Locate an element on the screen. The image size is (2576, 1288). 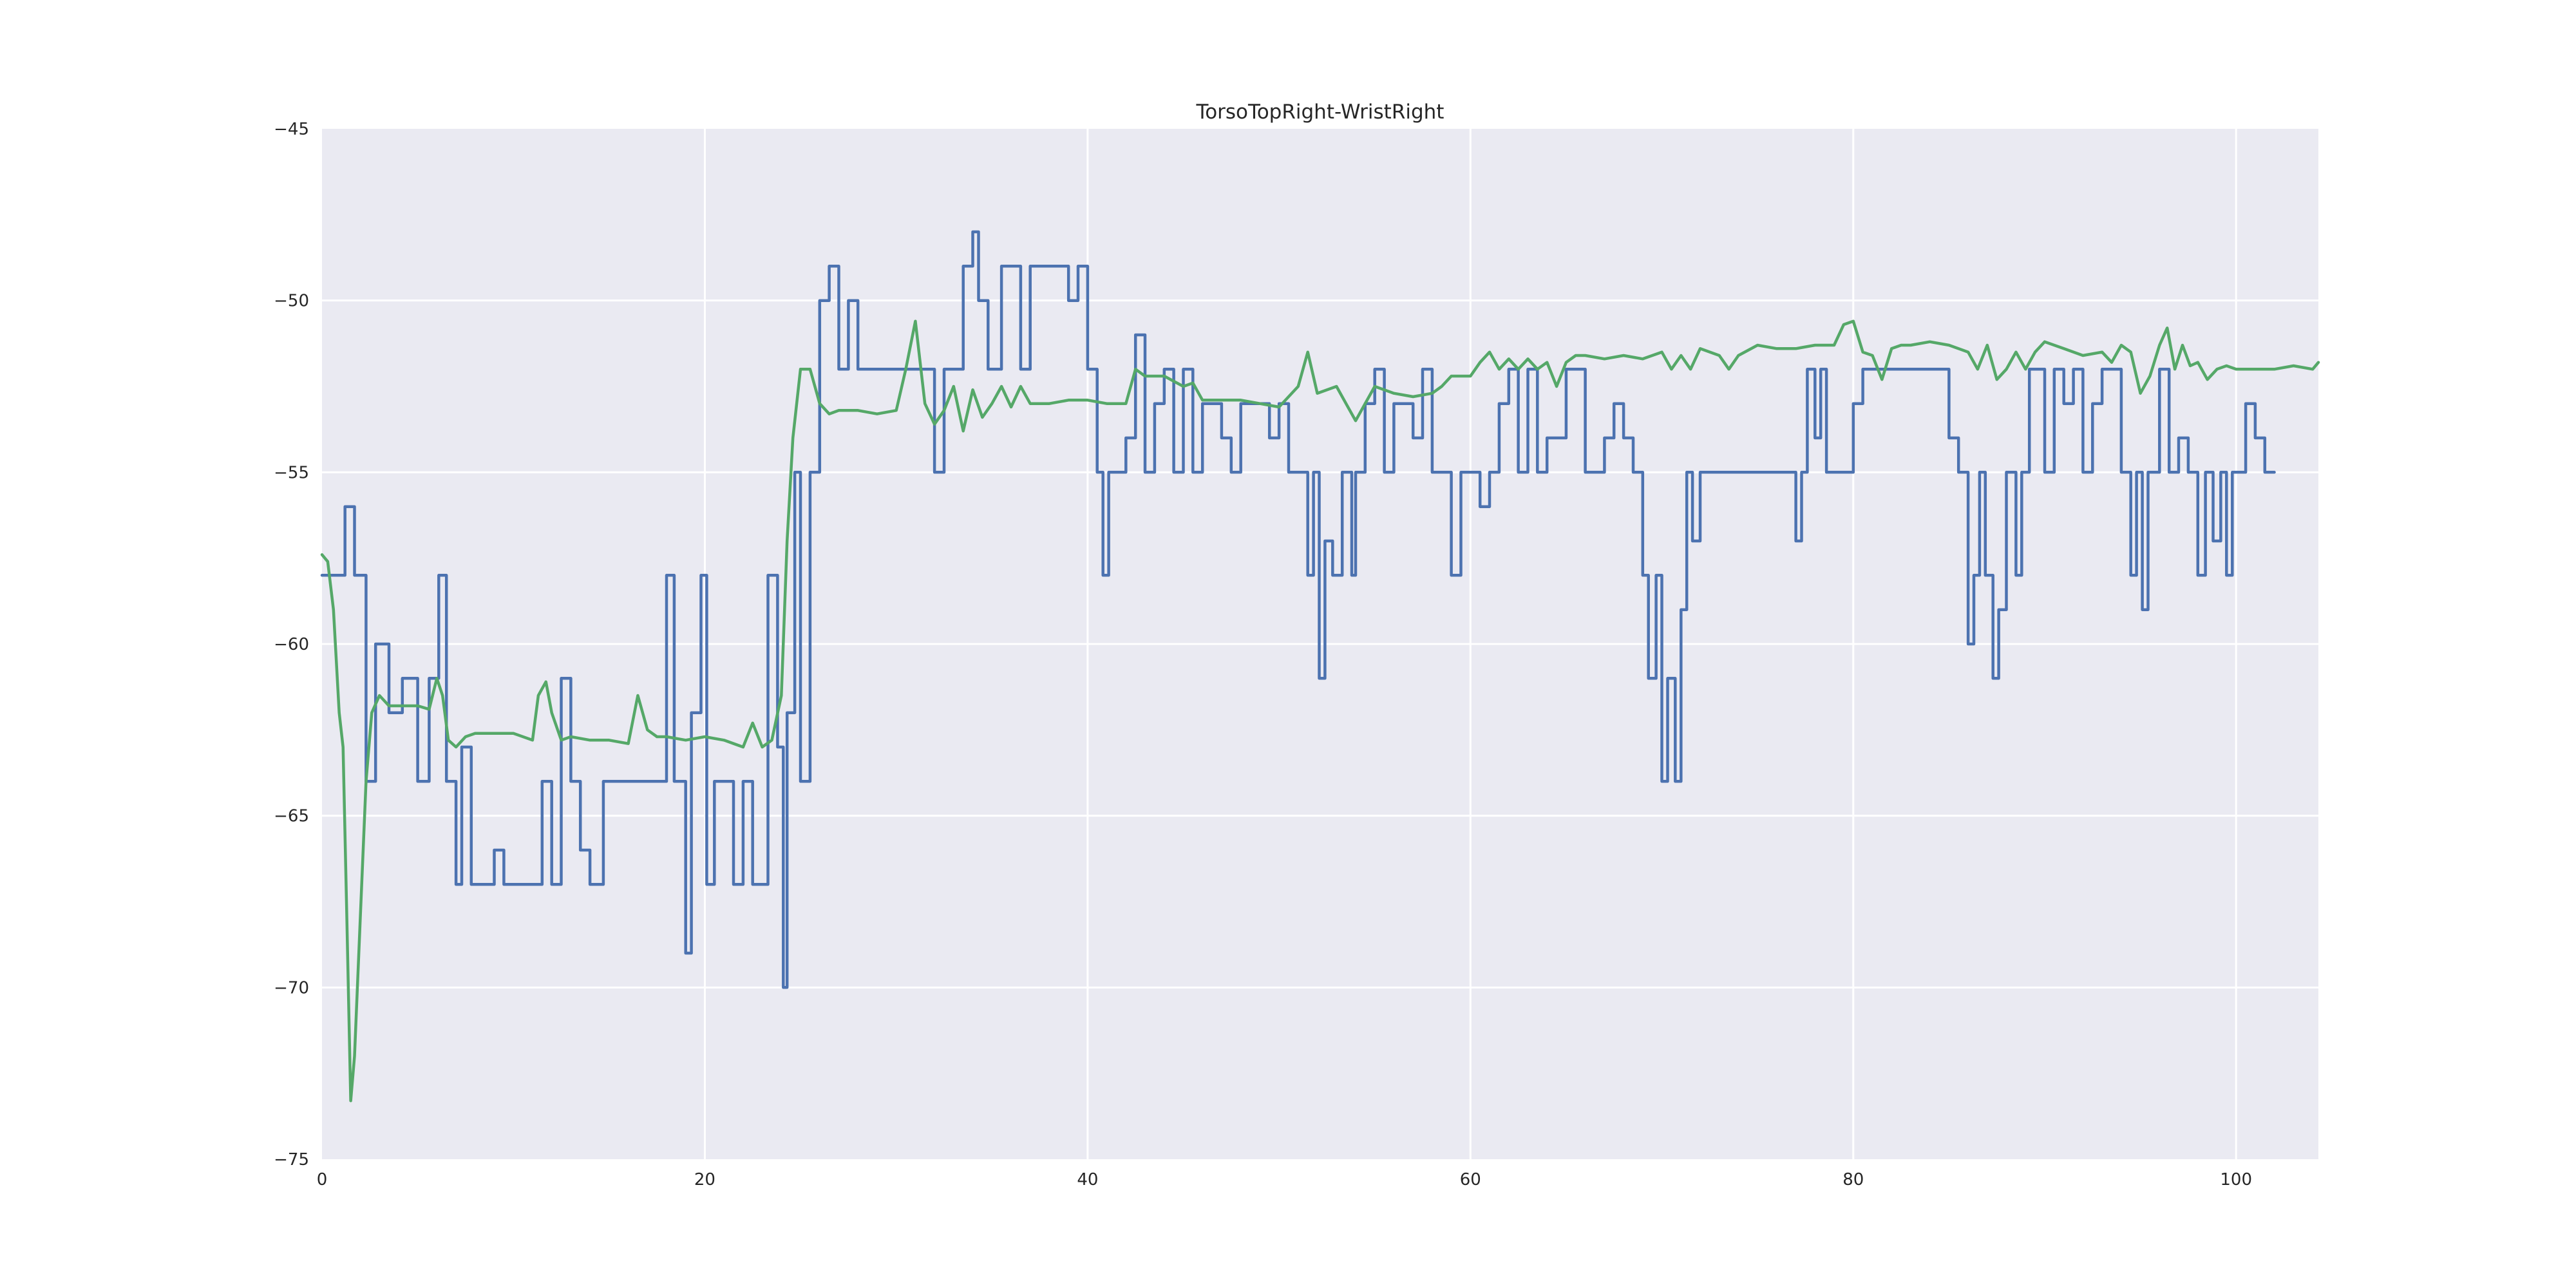
y-tick-label: −65 is located at coordinates (291, 816).